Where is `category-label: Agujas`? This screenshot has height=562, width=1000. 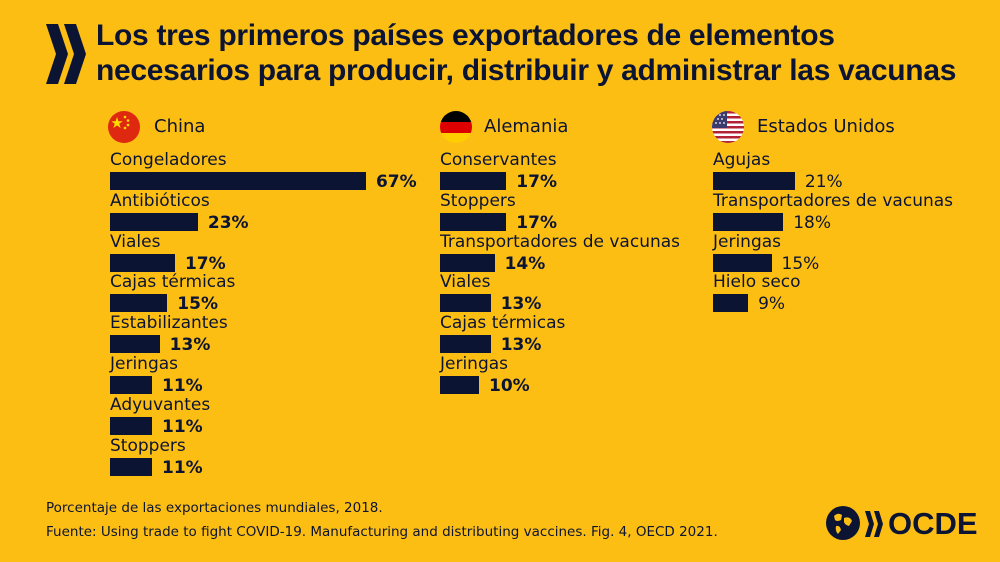
category-label: Agujas is located at coordinates (742, 160).